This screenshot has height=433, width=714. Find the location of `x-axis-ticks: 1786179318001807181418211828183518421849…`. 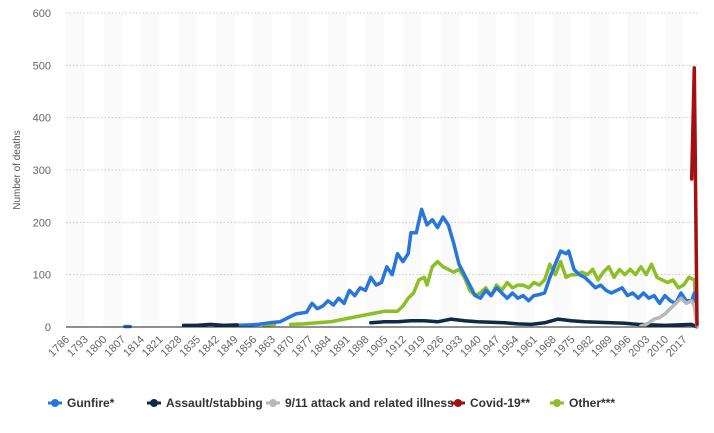

x-axis-ticks: 1786179318001807181418211828183518421849… is located at coordinates (367, 347).